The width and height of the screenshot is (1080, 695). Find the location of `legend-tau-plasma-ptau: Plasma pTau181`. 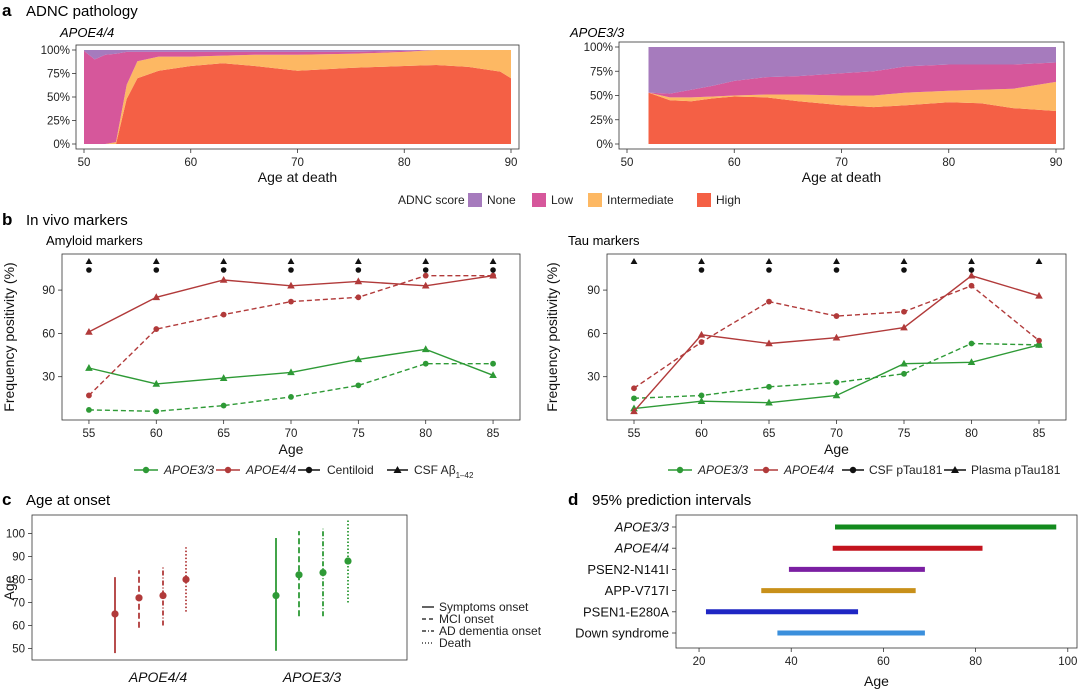

legend-tau-plasma-ptau: Plasma pTau181 is located at coordinates (1016, 470).